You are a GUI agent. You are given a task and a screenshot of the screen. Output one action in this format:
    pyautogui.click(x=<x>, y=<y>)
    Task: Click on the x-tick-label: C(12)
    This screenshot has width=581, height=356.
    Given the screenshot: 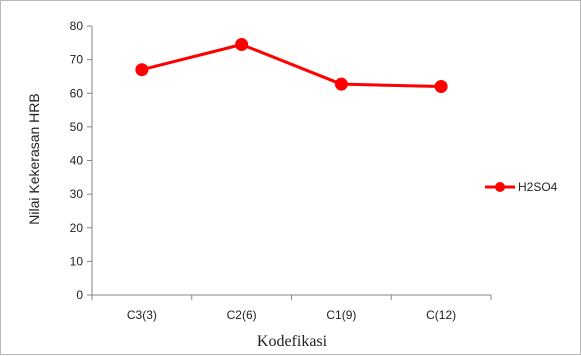 What is the action you would take?
    pyautogui.click(x=441, y=315)
    